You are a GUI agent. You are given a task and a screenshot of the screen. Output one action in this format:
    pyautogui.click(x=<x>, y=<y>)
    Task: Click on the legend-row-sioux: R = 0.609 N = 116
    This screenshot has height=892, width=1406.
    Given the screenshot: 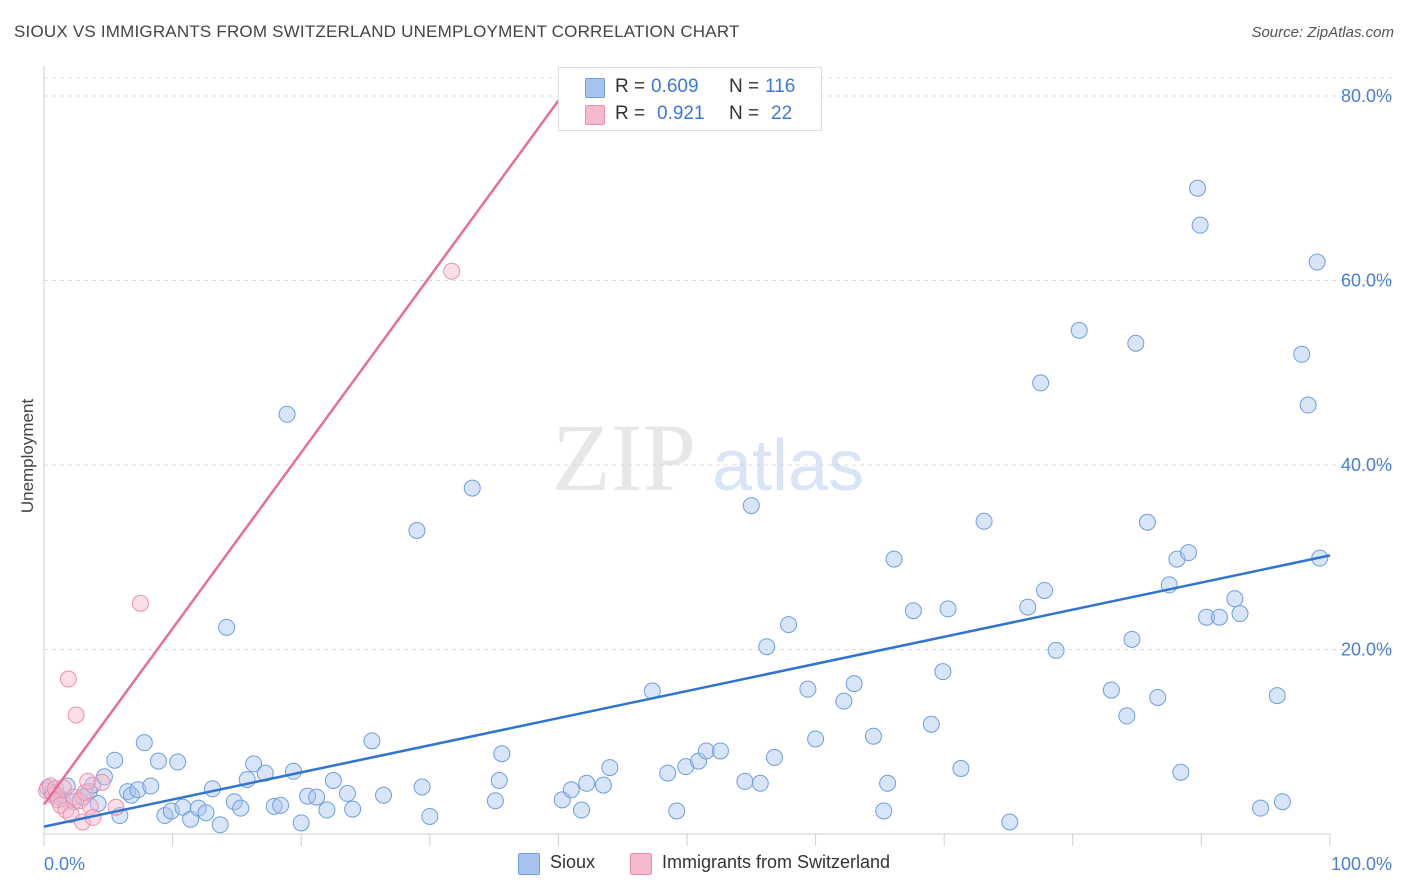 What is the action you would take?
    pyautogui.click(x=690, y=87)
    